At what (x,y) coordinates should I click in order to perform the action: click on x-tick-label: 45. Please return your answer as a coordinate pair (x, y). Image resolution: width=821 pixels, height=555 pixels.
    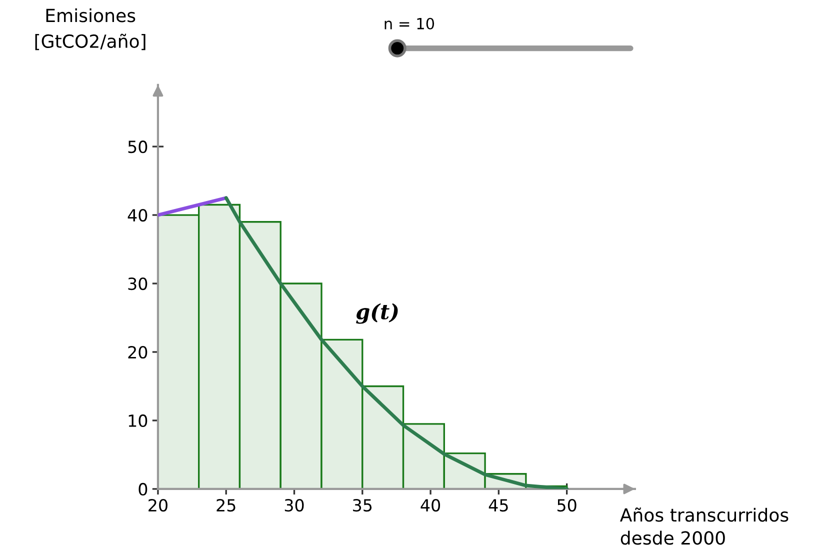
    Looking at the image, I should click on (498, 505).